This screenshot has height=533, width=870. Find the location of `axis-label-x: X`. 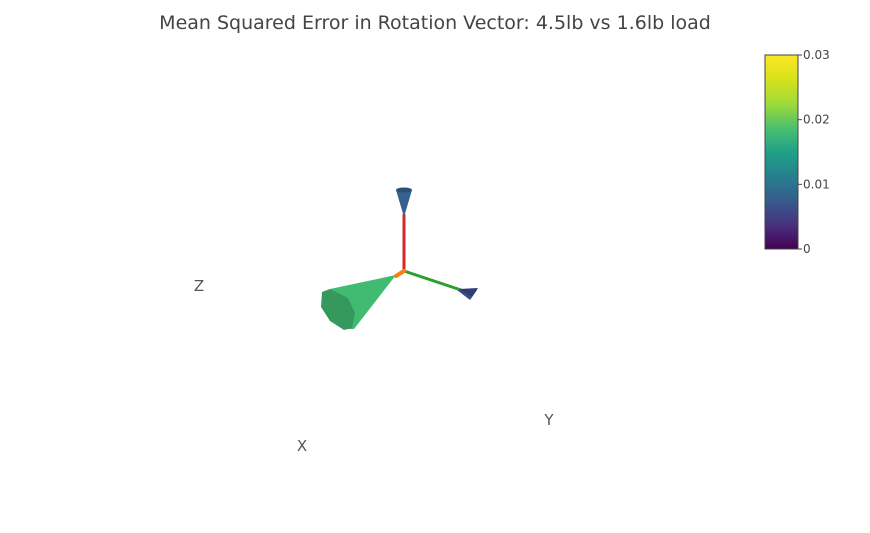

axis-label-x: X is located at coordinates (302, 446).